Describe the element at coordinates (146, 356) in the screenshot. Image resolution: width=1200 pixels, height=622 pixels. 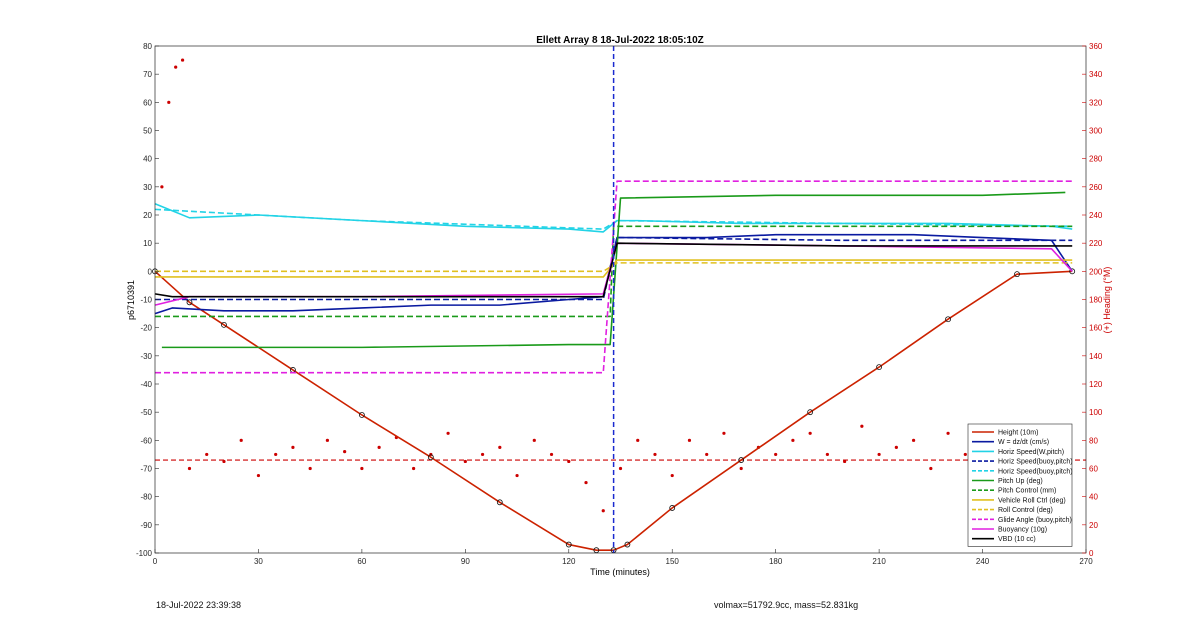
I see `y-tick-label: -30` at that location.